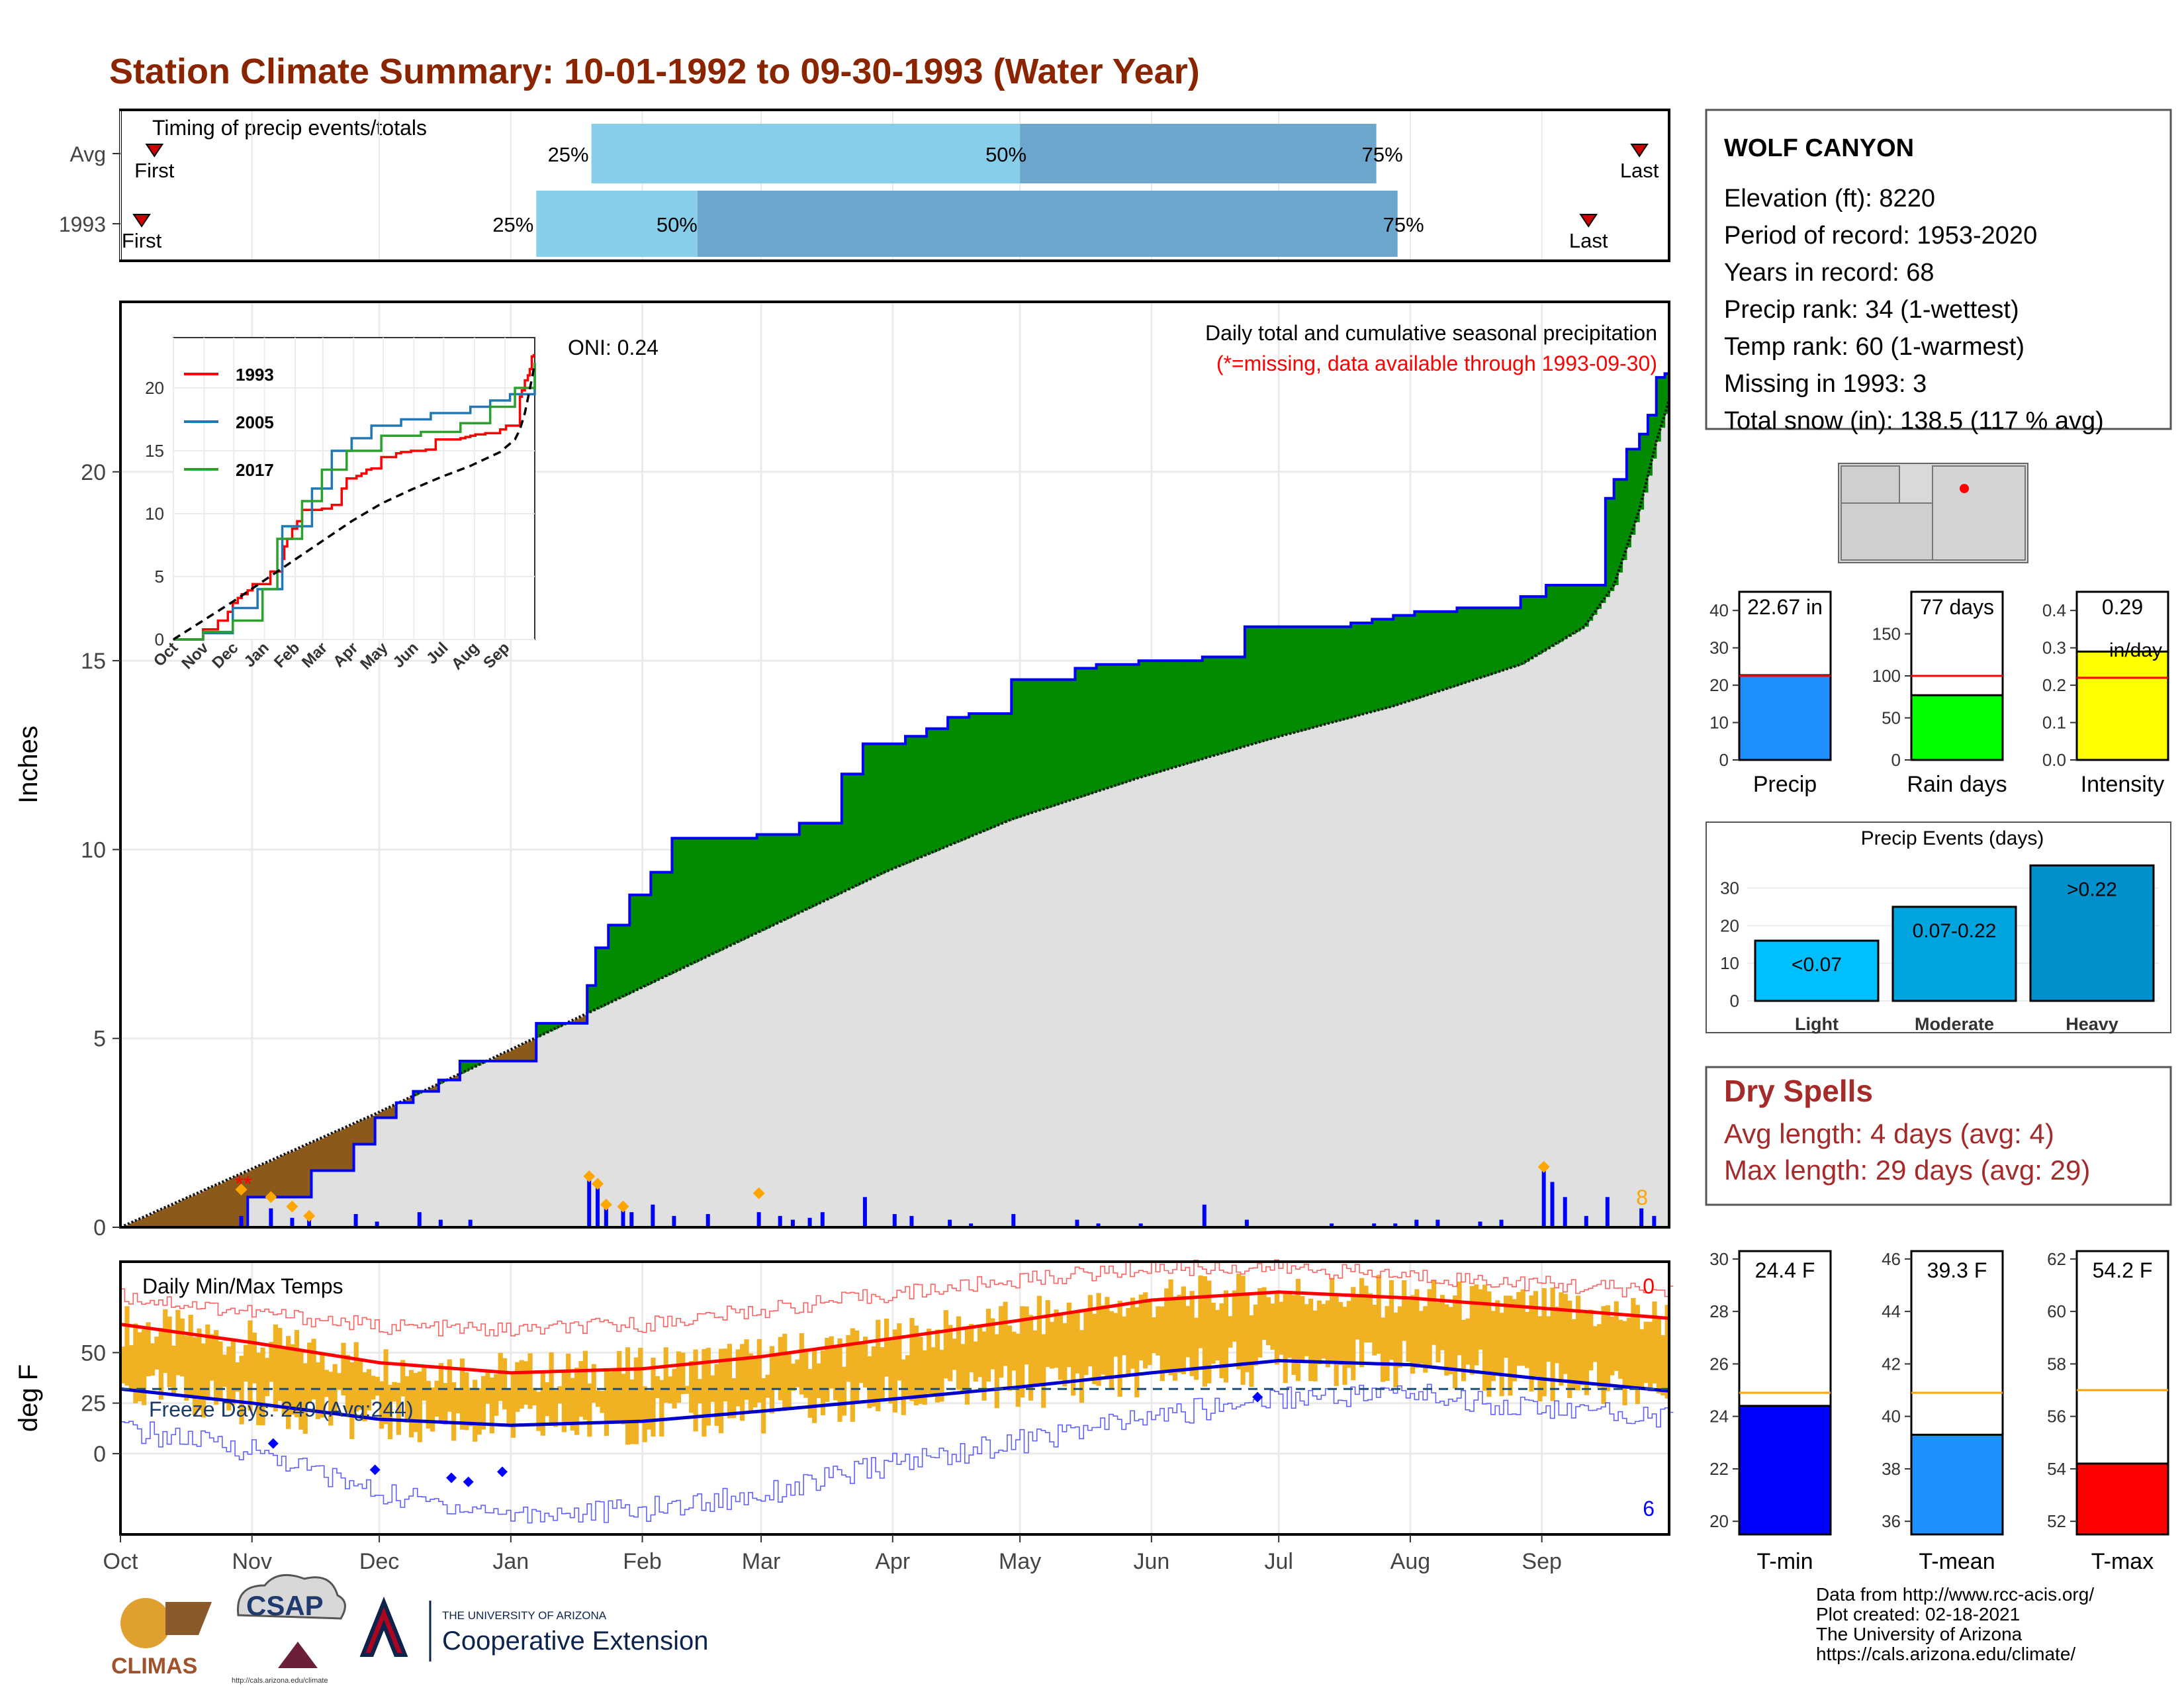 Image resolution: width=2184 pixels, height=1688 pixels. Describe the element at coordinates (93, 661) in the screenshot. I see `main-ytick-label: 15` at that location.